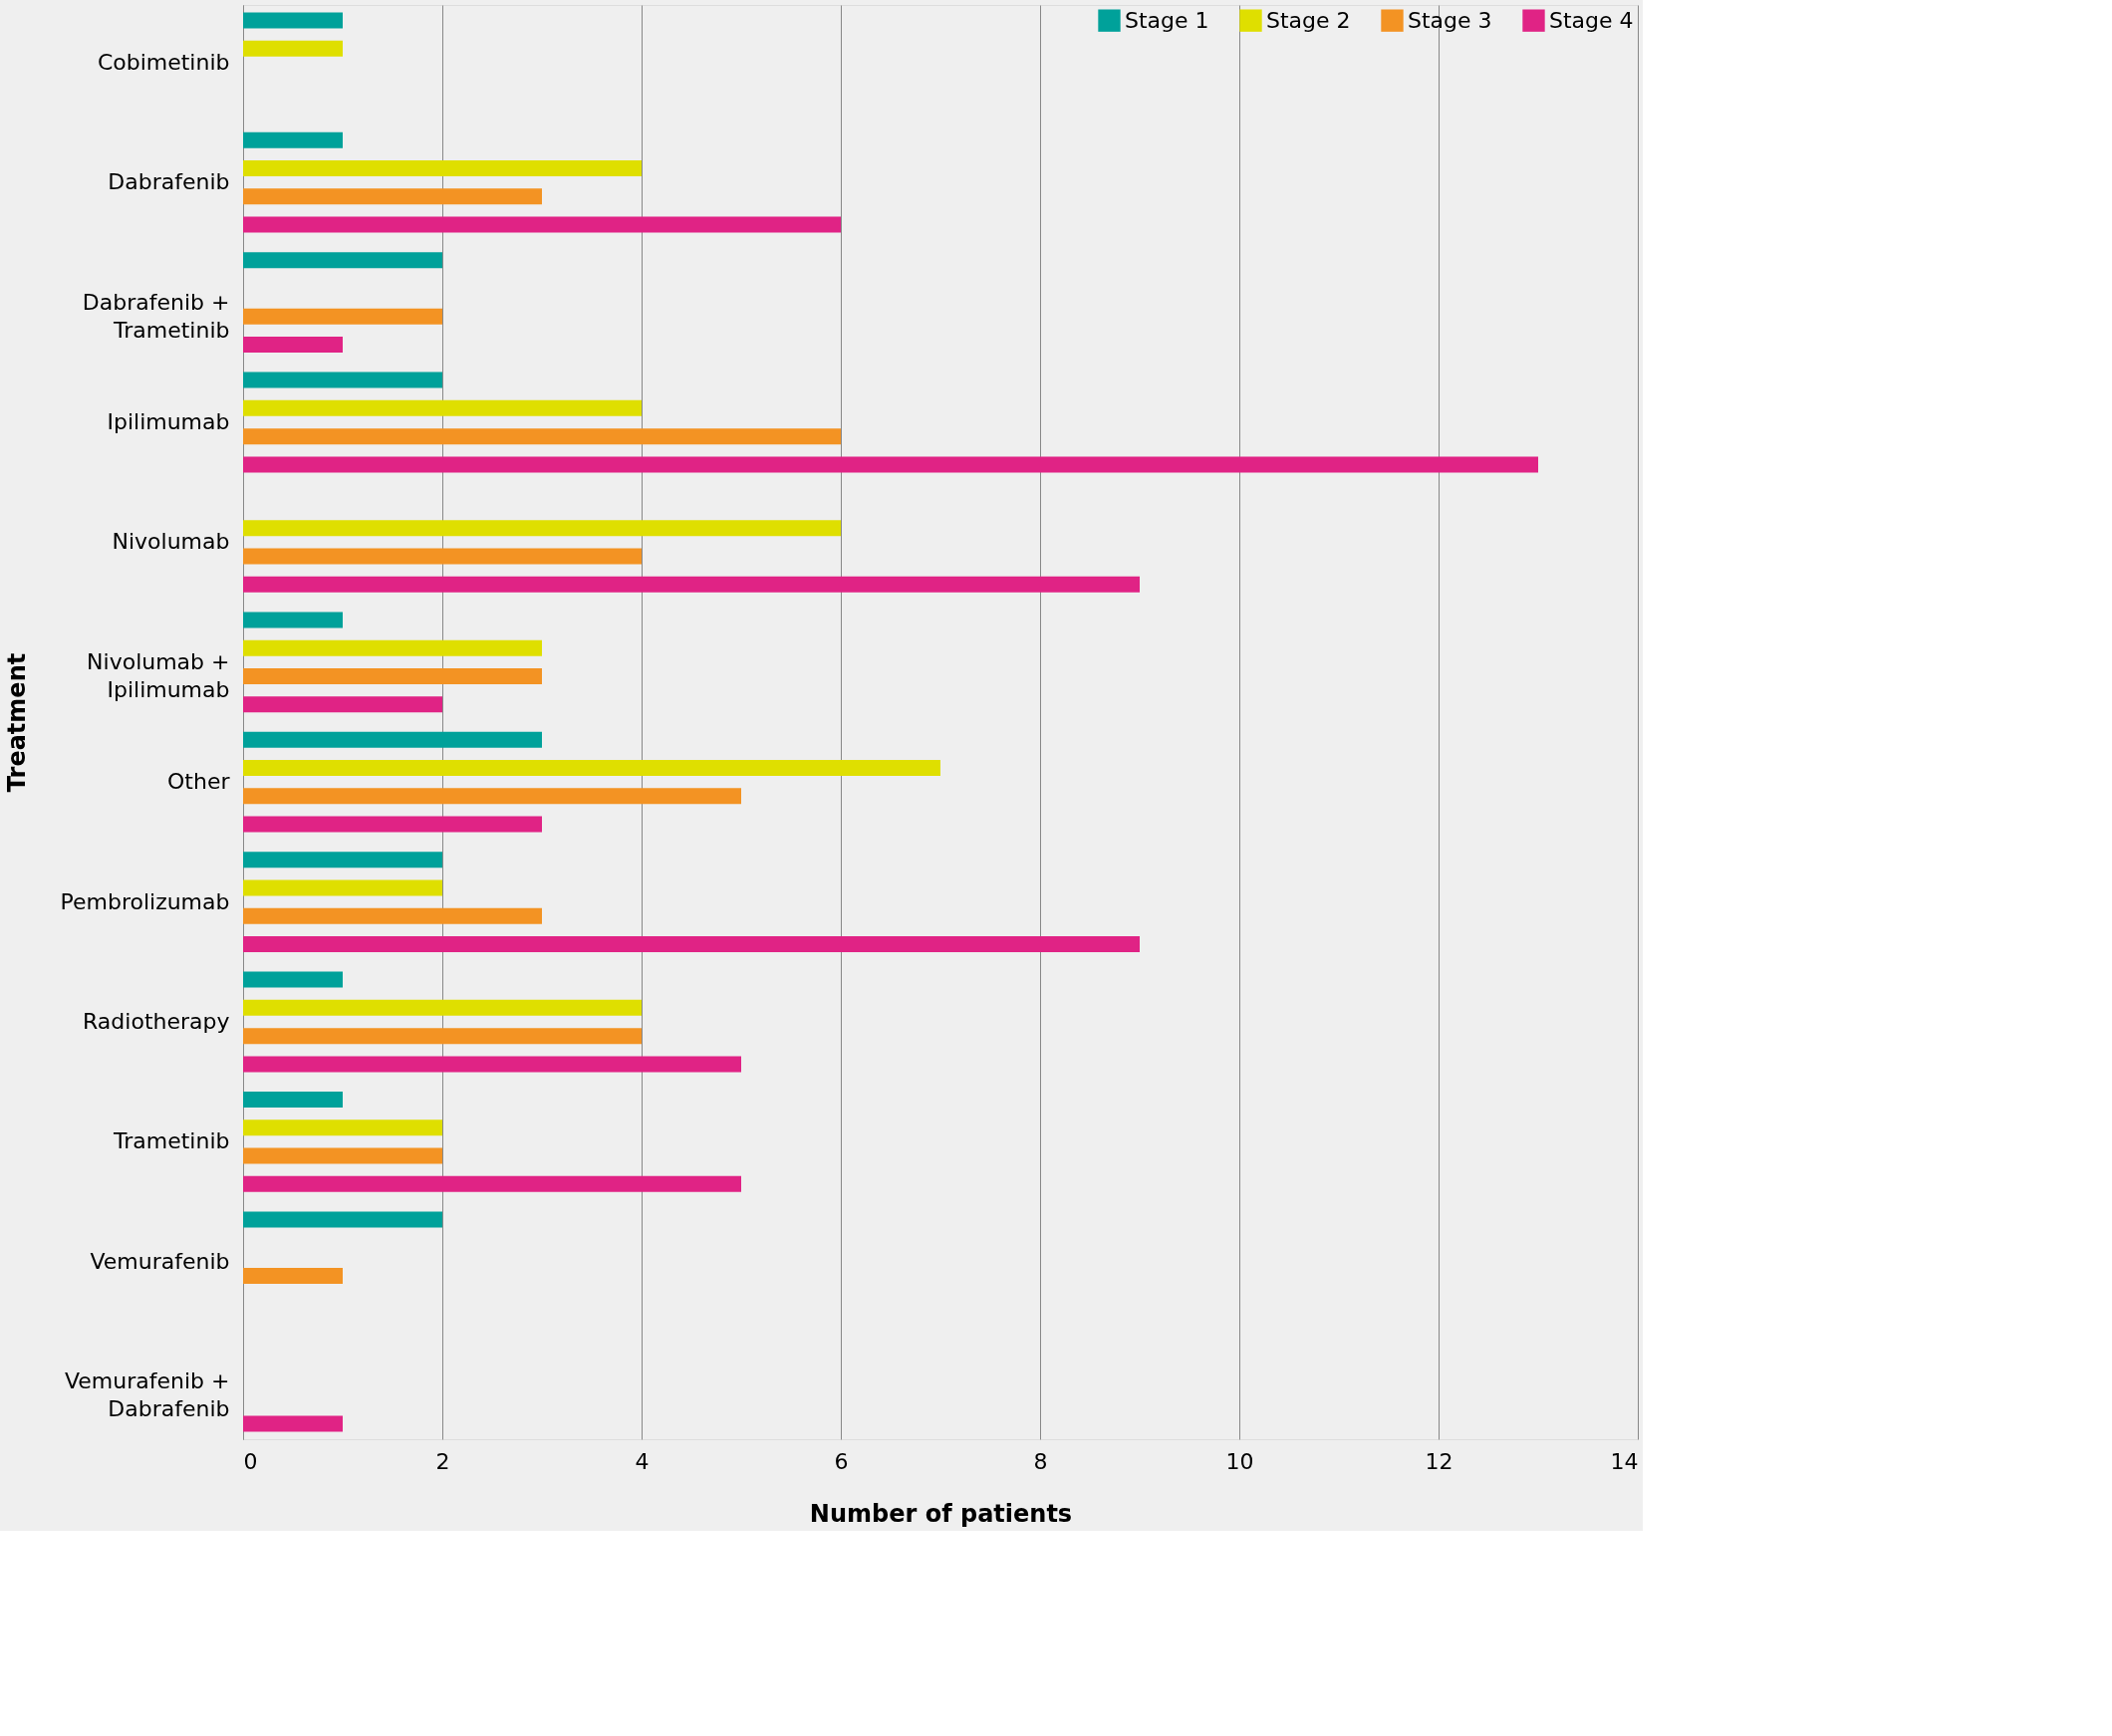 This screenshot has width=2112, height=1736. I want to click on y-tick-label: Vemurafenib, so click(160, 1261).